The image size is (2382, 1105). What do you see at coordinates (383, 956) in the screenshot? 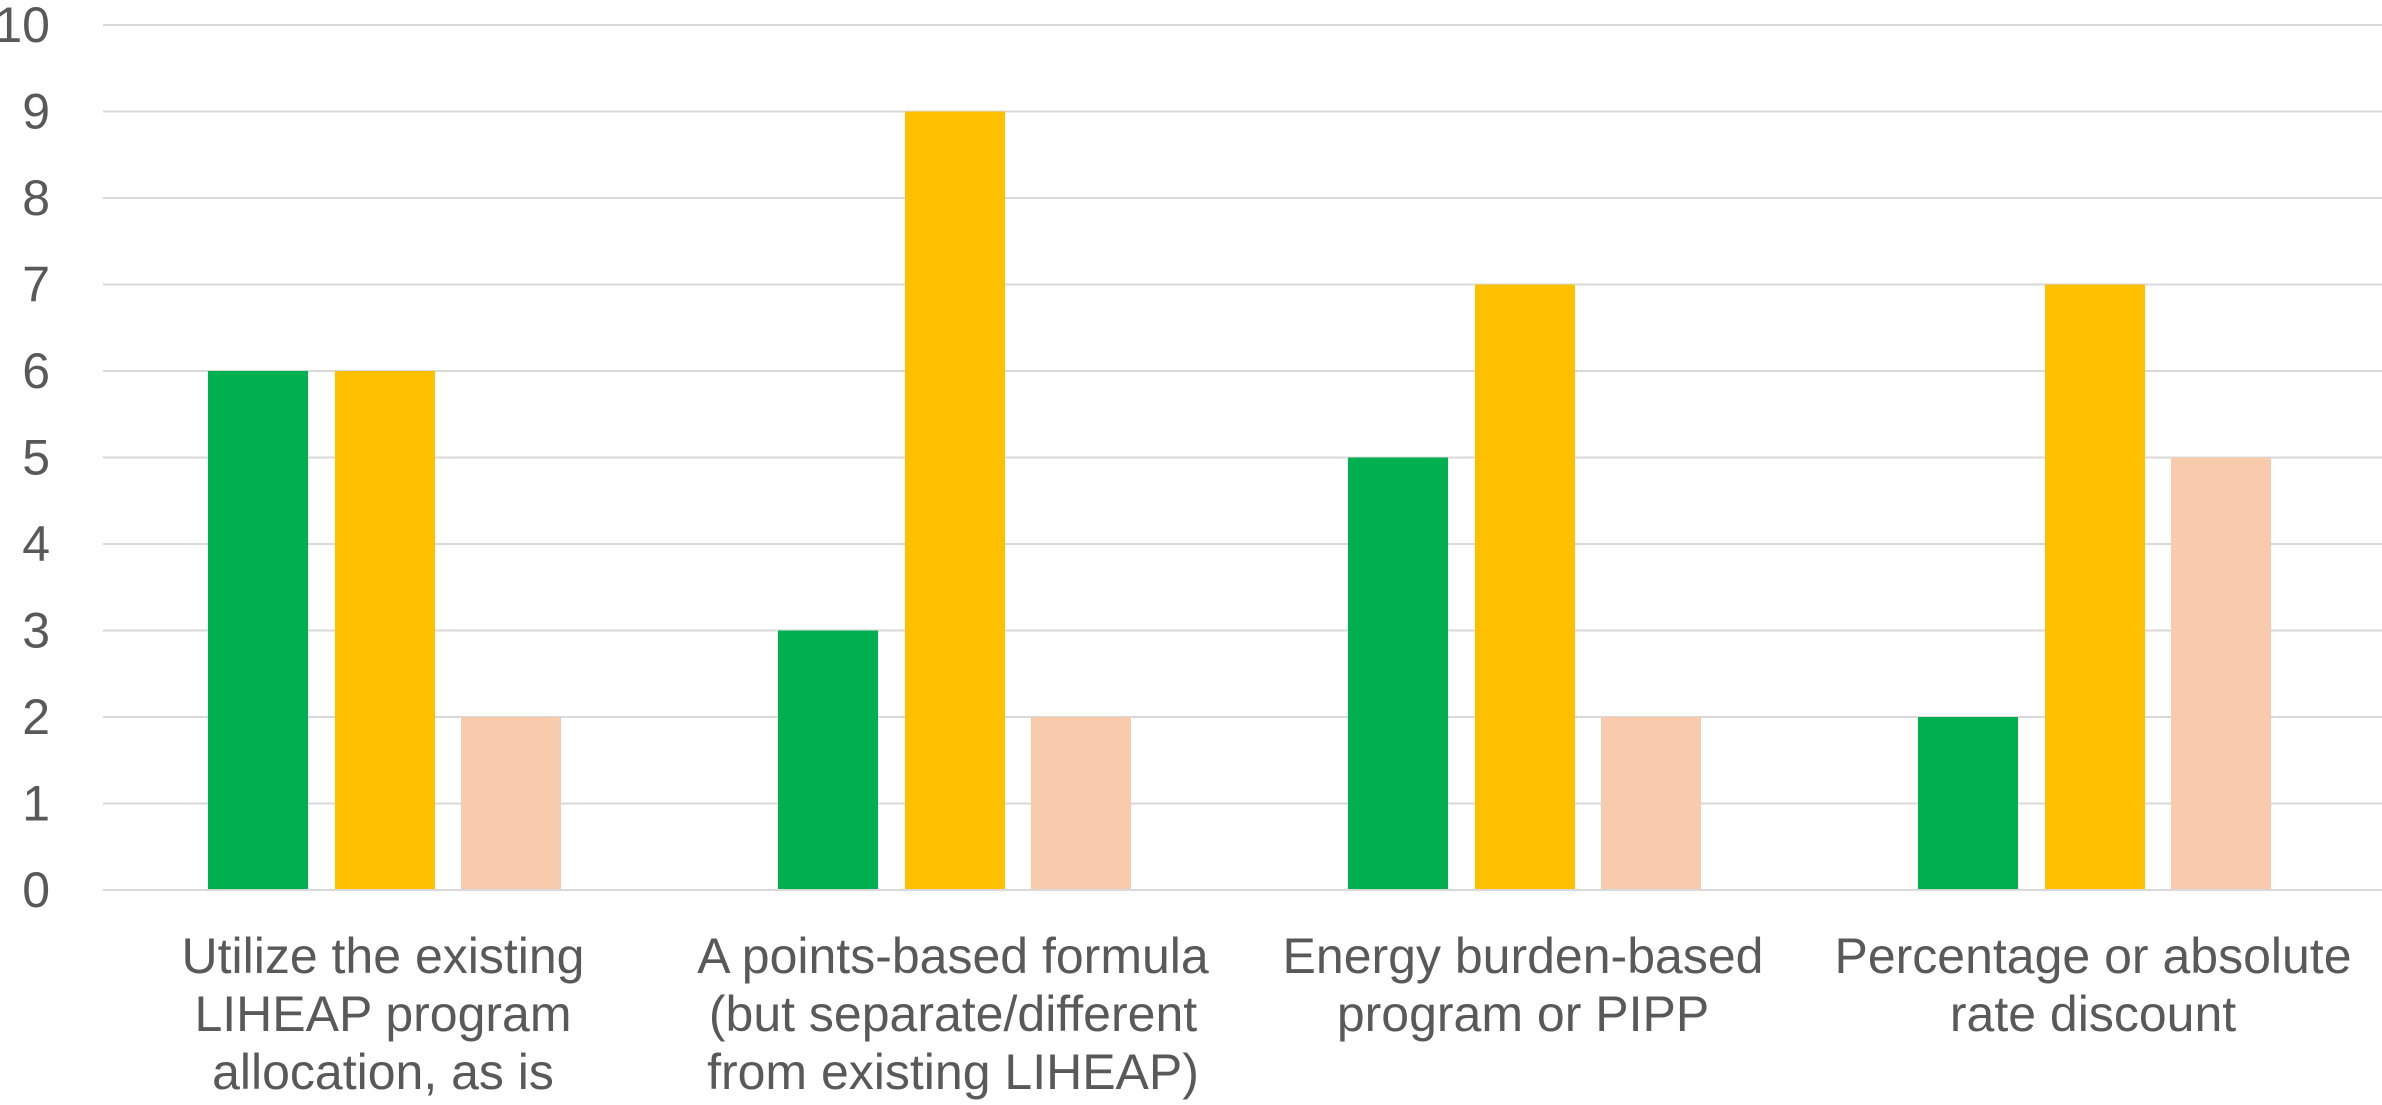
I see `category-label: Utilize the existing` at bounding box center [383, 956].